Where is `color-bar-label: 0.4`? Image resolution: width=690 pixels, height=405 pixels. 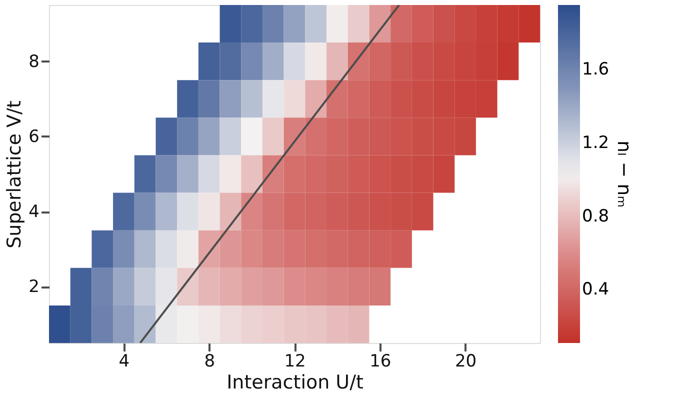 color-bar-label: 0.4 is located at coordinates (596, 290).